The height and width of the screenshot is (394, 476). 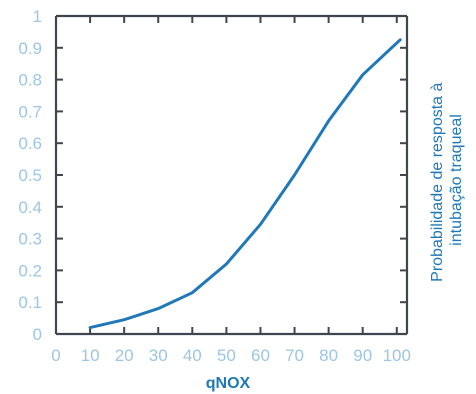 What do you see at coordinates (30, 207) in the screenshot?
I see `y-tick-label: 0.4` at bounding box center [30, 207].